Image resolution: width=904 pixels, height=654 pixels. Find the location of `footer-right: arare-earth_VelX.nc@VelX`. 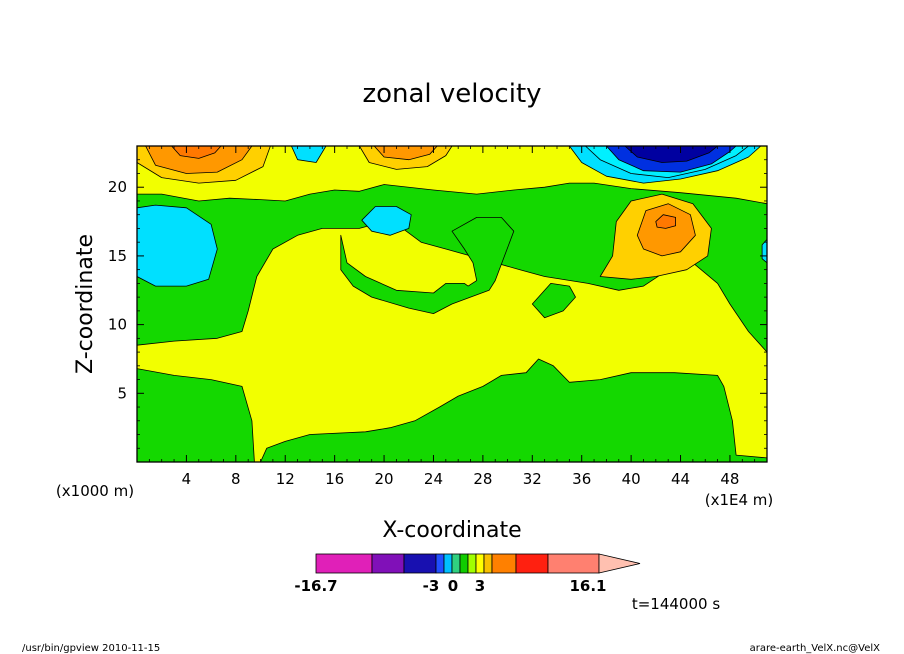

footer-right: arare-earth_VelX.nc@VelX is located at coordinates (815, 648).